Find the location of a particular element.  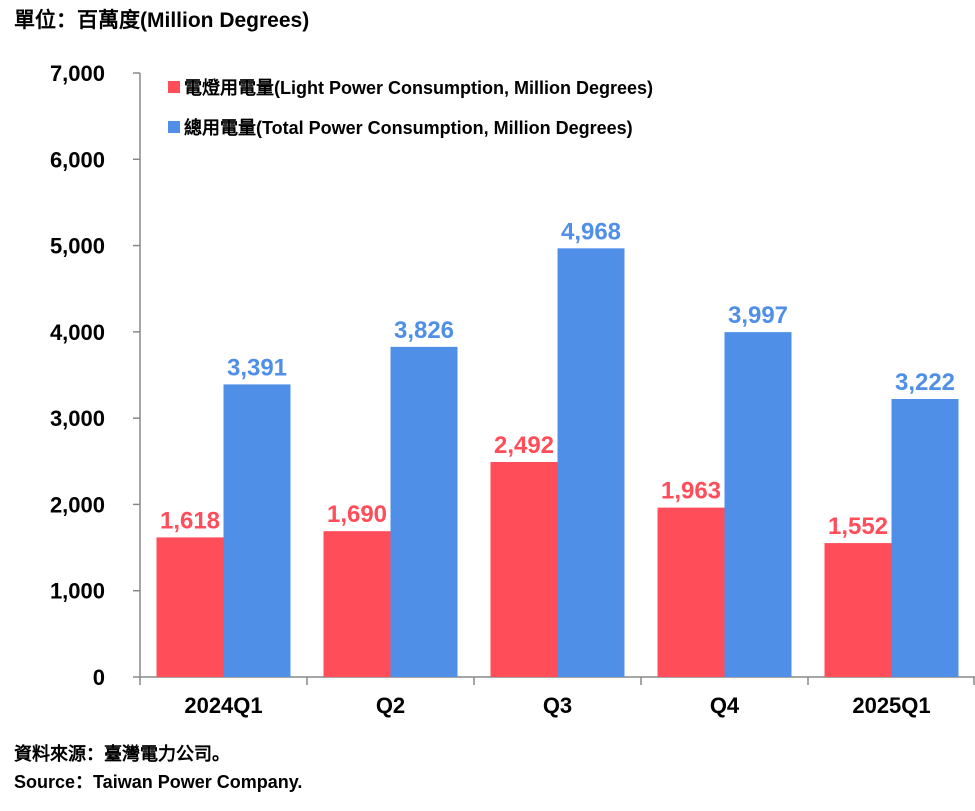

data-label-series-2: 3,826 is located at coordinates (424, 330).